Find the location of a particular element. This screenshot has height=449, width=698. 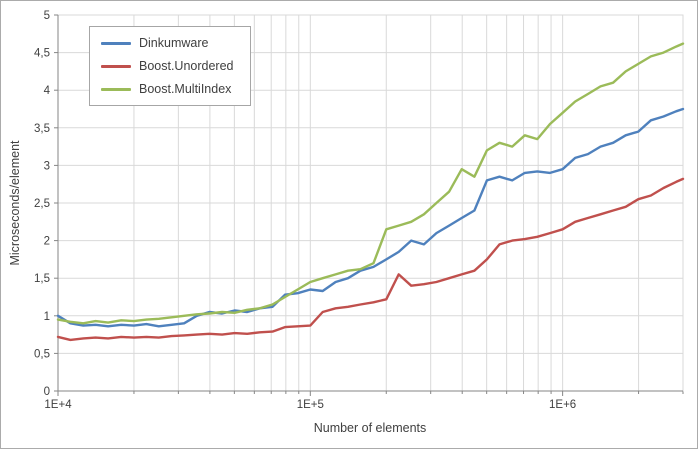

y-tick-label: 0 is located at coordinates (47, 392).